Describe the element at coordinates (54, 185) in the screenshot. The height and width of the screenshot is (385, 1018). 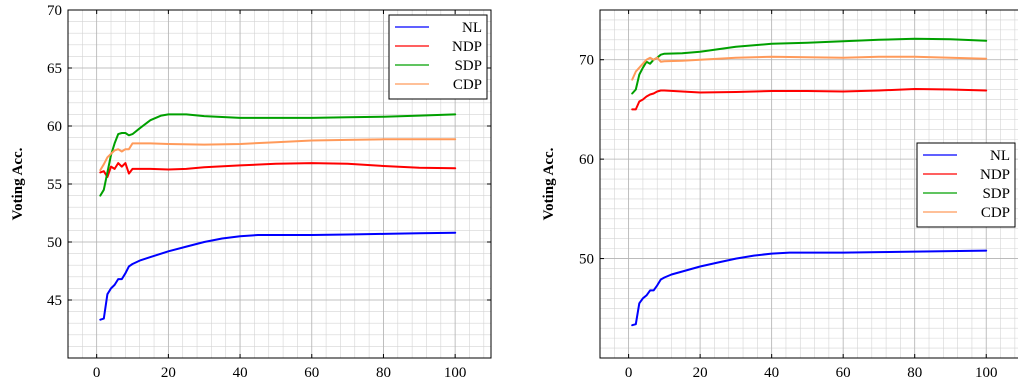
I see `y-tick-label: 55` at that location.